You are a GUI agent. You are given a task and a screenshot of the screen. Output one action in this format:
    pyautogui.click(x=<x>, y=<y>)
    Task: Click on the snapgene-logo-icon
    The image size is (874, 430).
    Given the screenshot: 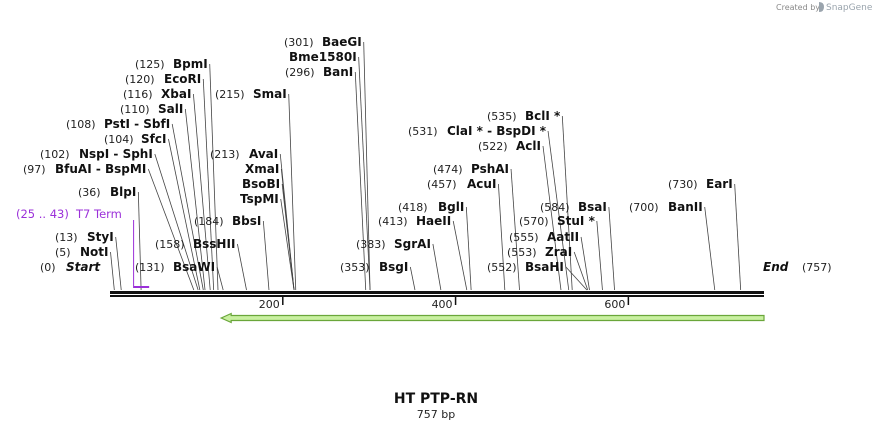 What is the action you would take?
    pyautogui.click(x=821, y=7)
    